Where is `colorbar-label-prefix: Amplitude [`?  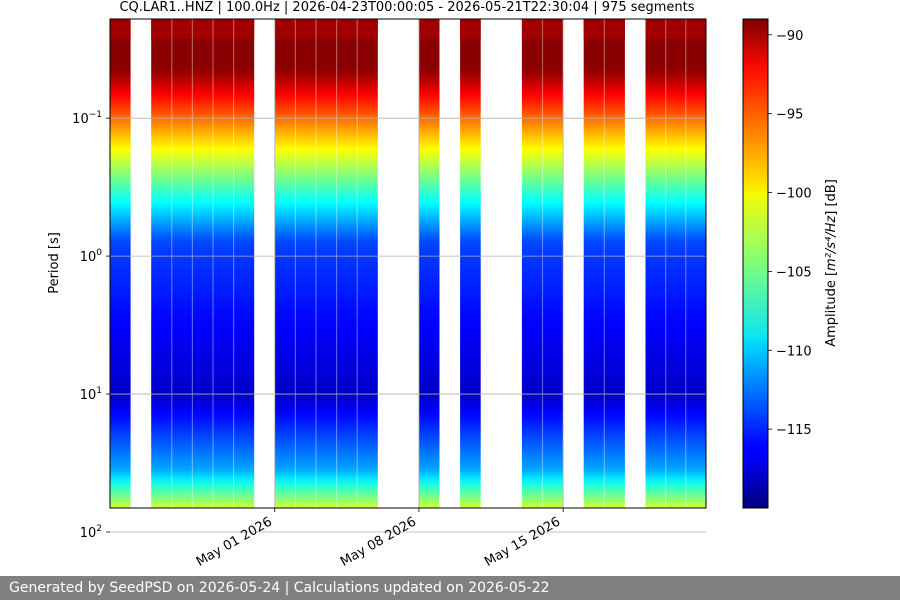
colorbar-label-prefix: Amplitude [ is located at coordinates (831, 309).